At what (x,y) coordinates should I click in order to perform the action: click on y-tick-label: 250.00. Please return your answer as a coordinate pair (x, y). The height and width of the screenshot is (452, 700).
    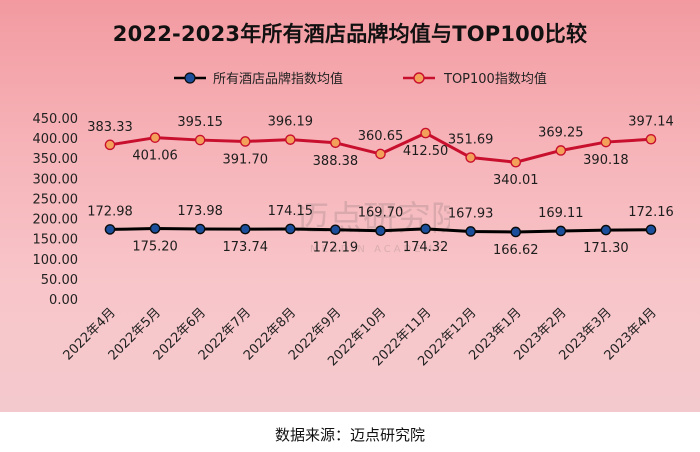
    Looking at the image, I should click on (56, 199).